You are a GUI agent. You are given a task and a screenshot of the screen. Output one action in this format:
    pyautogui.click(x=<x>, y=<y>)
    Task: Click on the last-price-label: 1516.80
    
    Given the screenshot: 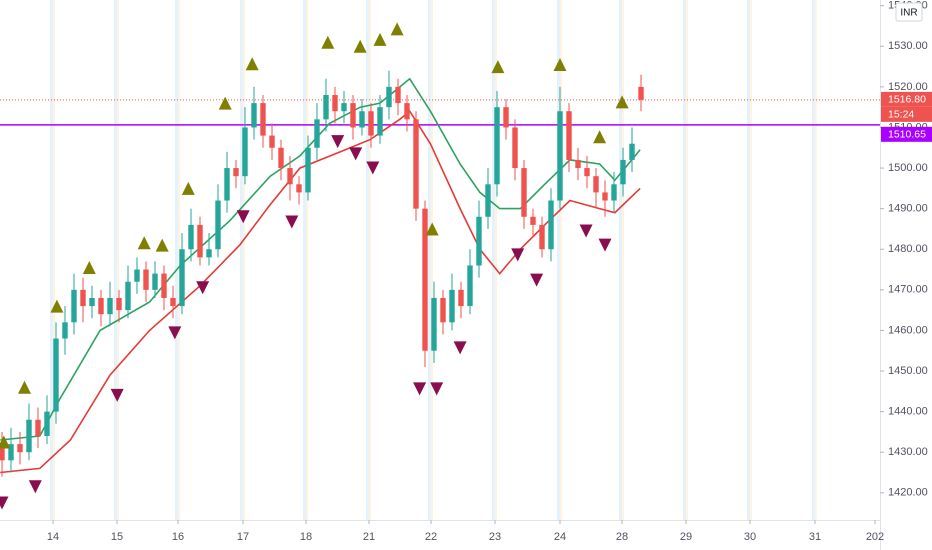 What is the action you would take?
    pyautogui.click(x=907, y=100)
    